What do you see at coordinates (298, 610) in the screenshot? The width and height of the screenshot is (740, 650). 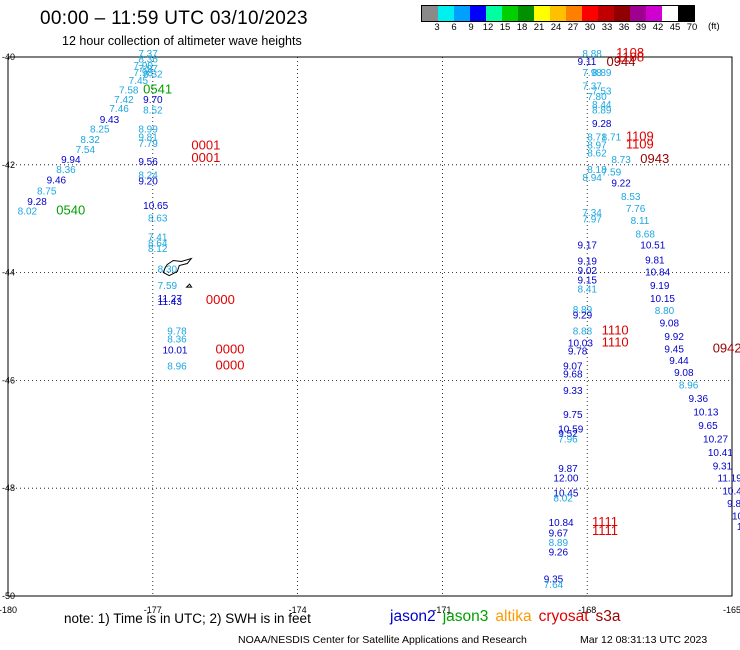 I see `x-tick-label: -174` at bounding box center [298, 610].